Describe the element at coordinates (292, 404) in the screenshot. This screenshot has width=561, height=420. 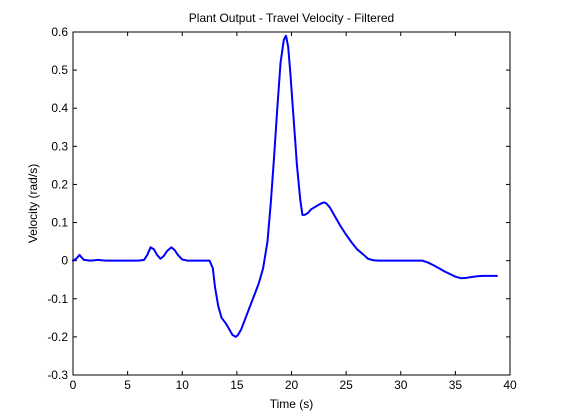
I see `x-axis-label: Time (s)` at that location.